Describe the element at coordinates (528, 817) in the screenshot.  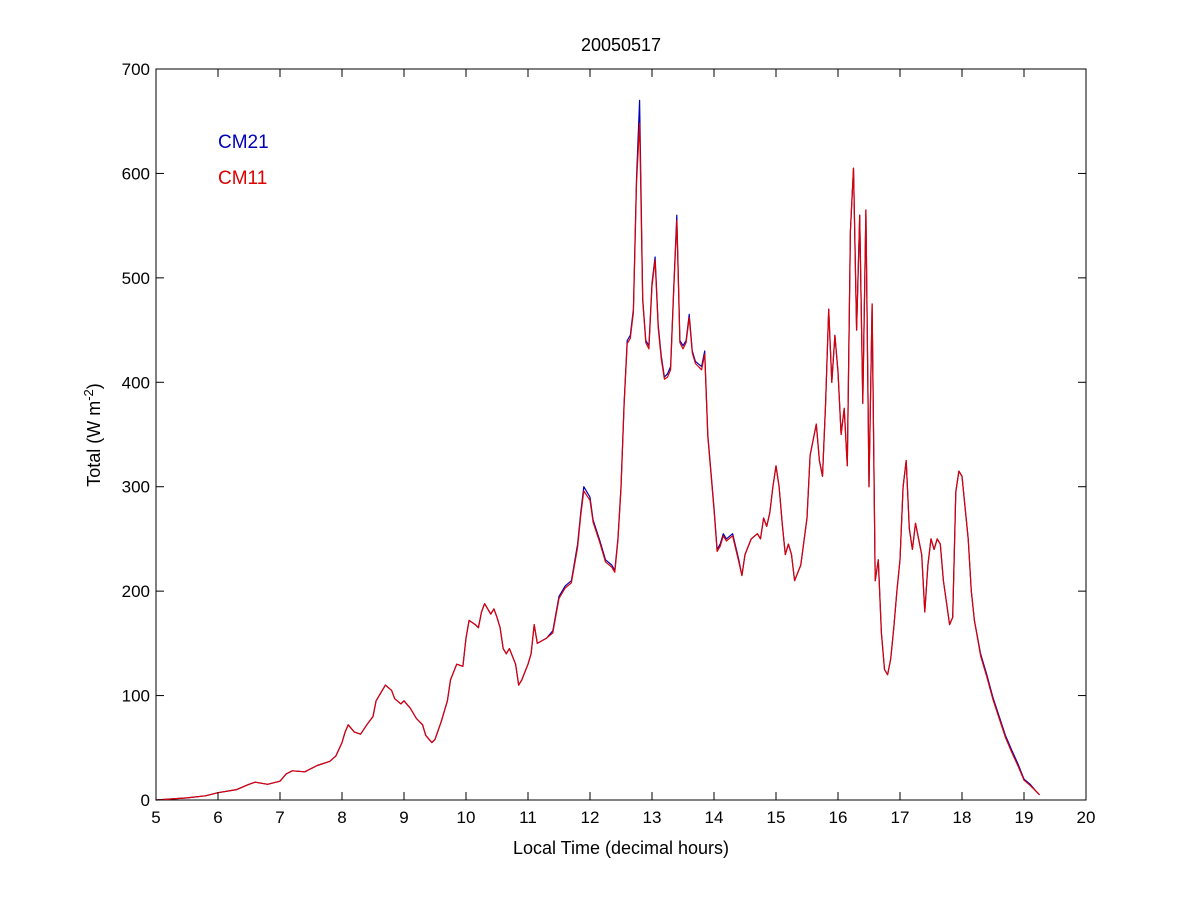
I see `x-tick-label: 11` at that location.